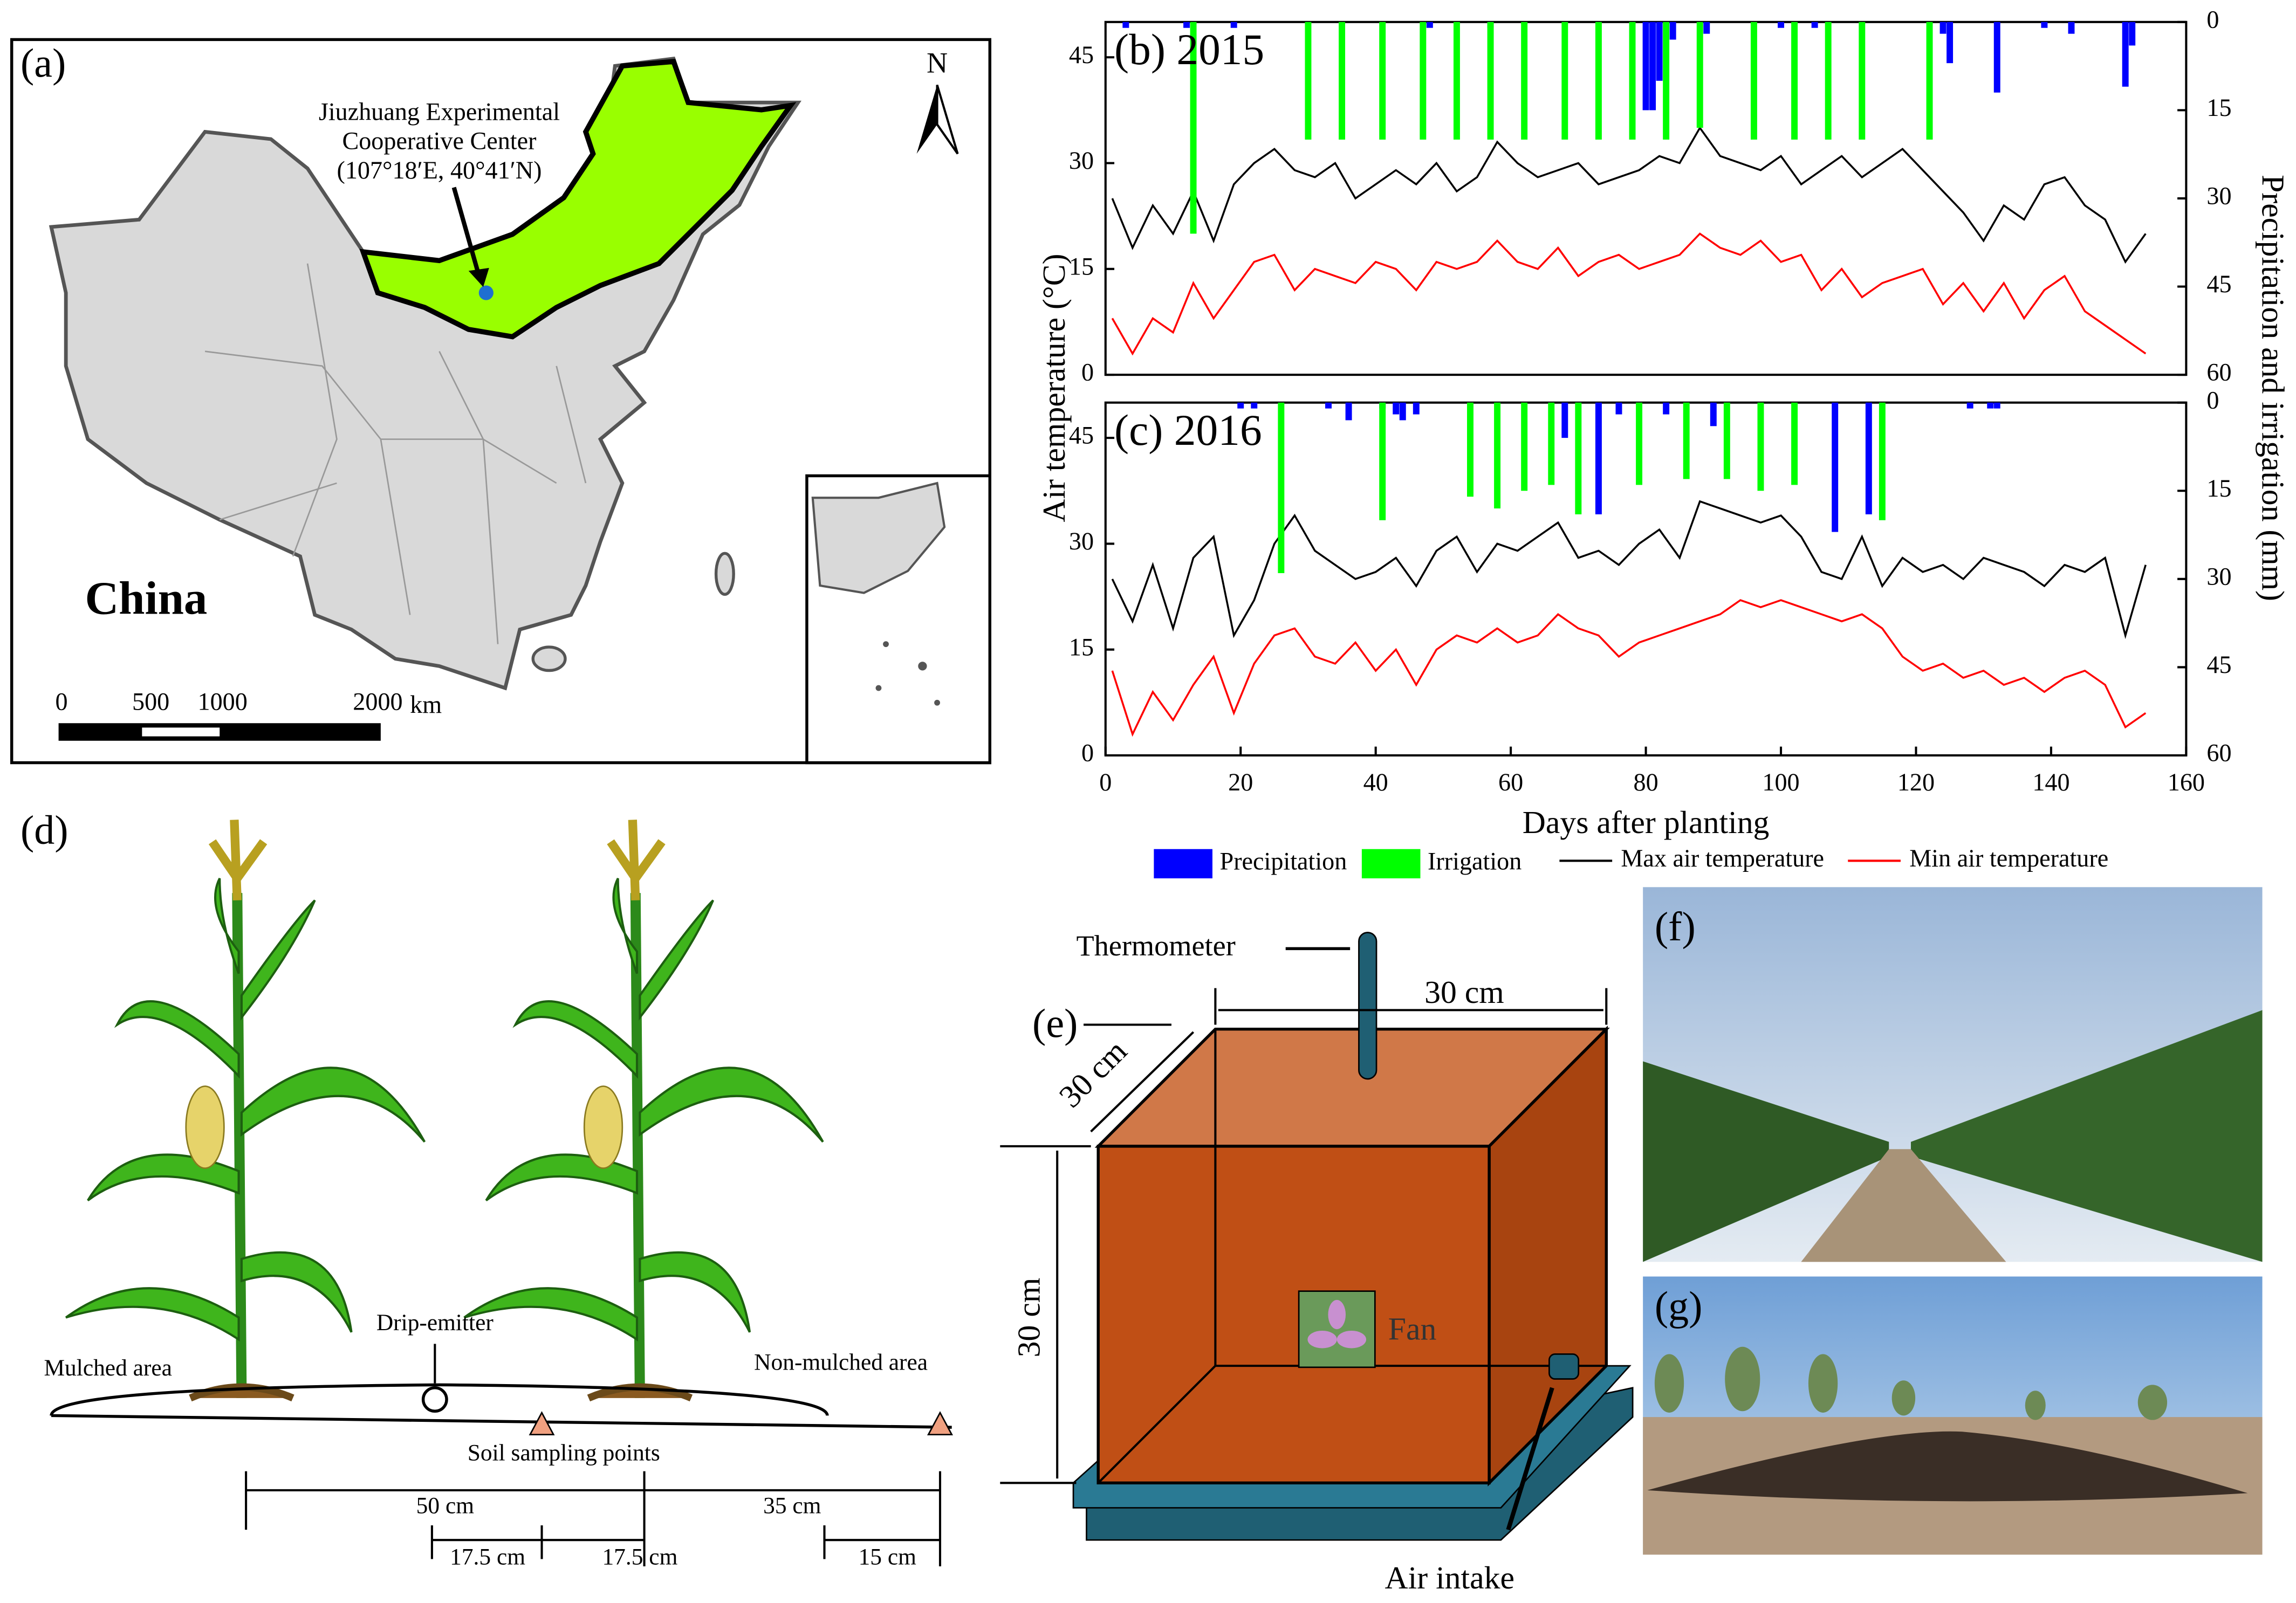  Describe the element at coordinates (445, 1505) in the screenshot. I see `dimension-label: 50 cm` at that location.